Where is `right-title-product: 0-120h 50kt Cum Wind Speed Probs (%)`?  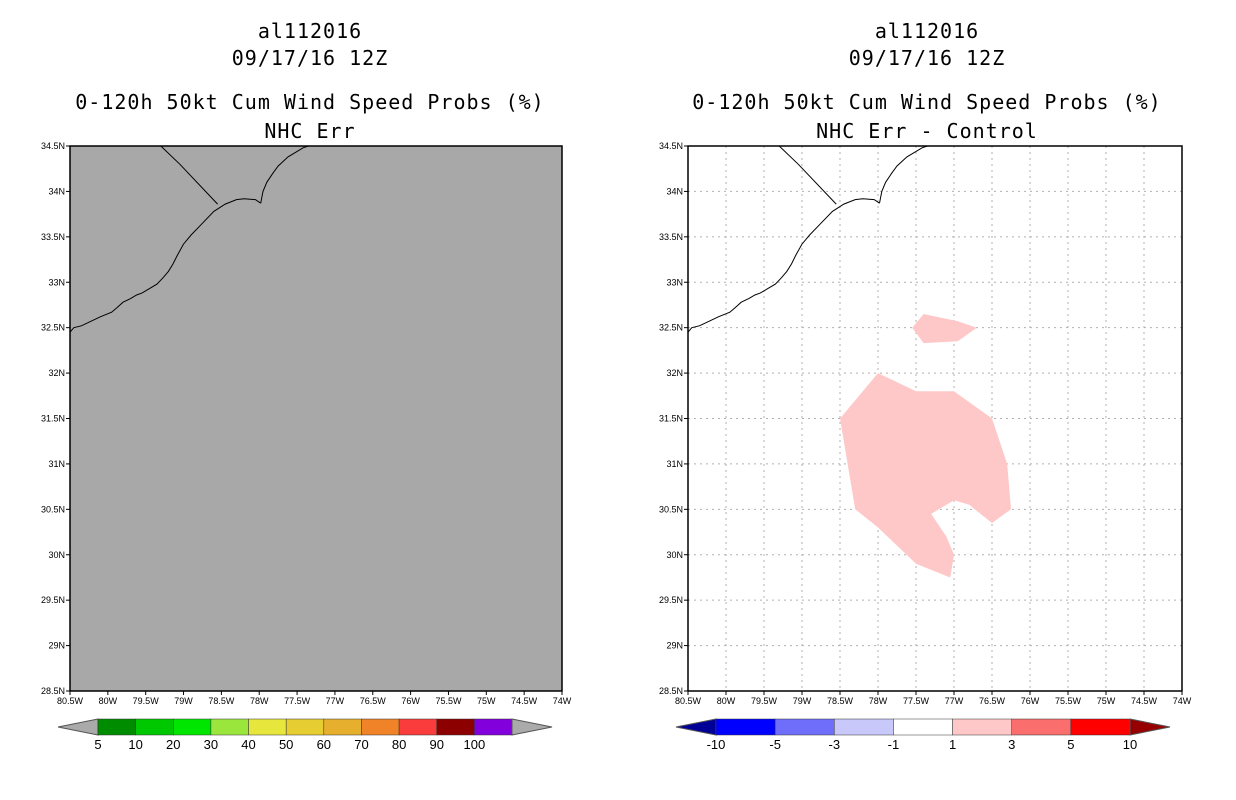 right-title-product: 0-120h 50kt Cum Wind Speed Probs (%) is located at coordinates (927, 102).